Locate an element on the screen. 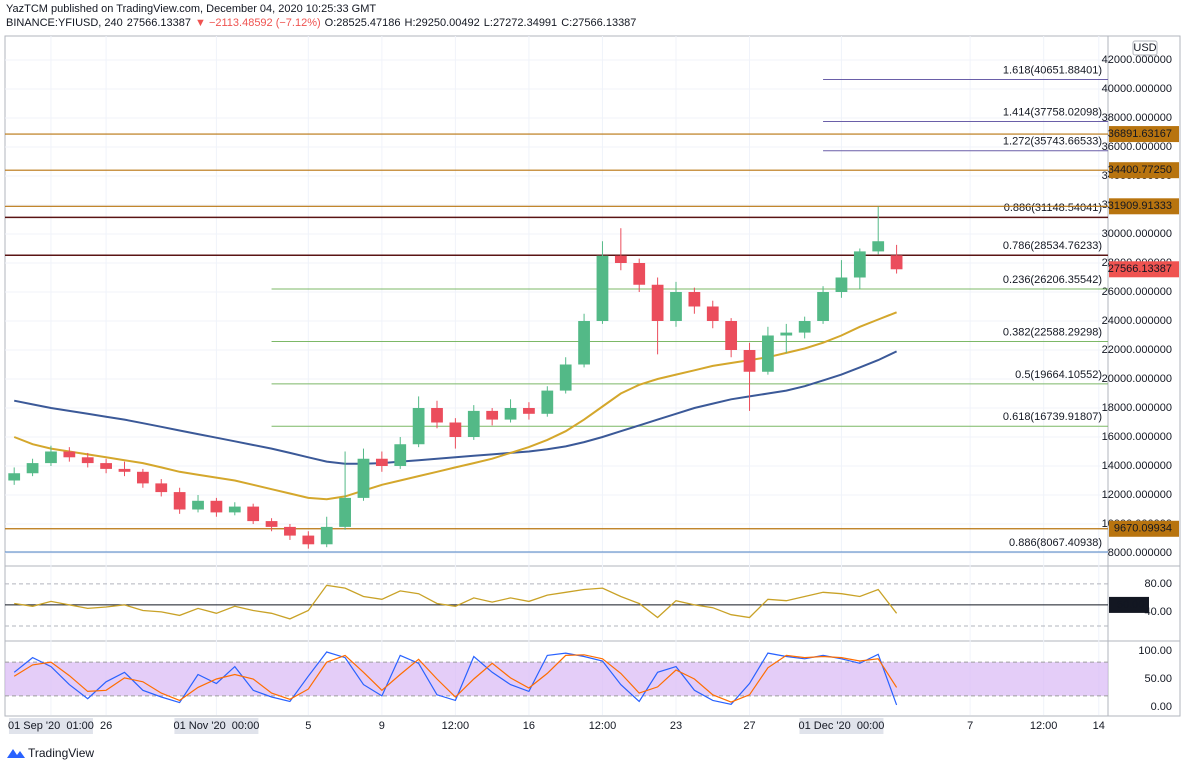 The height and width of the screenshot is (768, 1185). y-tick-label: 40000.000000 is located at coordinates (1137, 89).